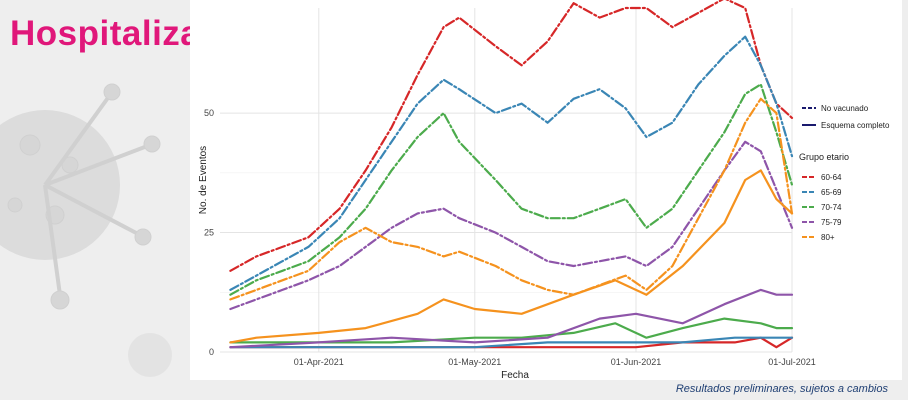 This screenshot has width=908, height=400. What do you see at coordinates (831, 222) in the screenshot?
I see `legend-group-label: 75-79` at bounding box center [831, 222].